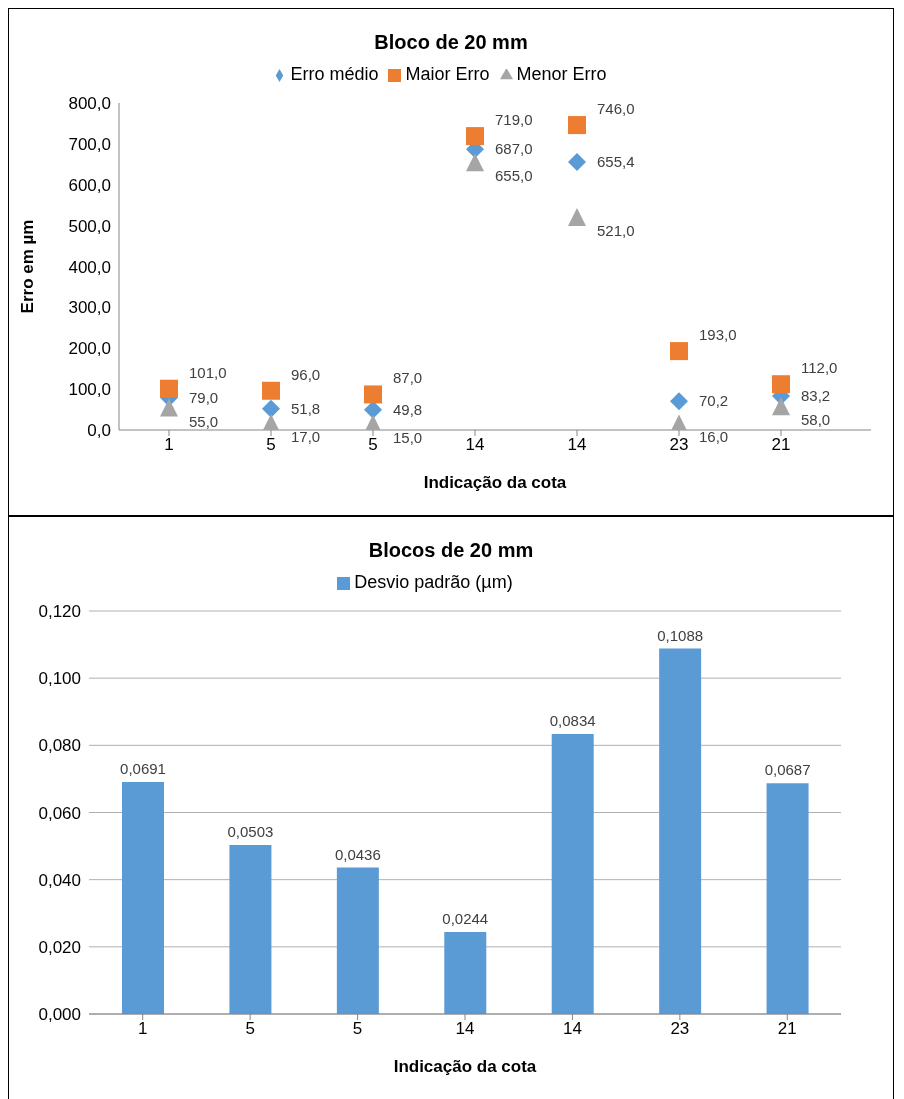  I want to click on y-tick-label: 0,060, so click(59, 813).